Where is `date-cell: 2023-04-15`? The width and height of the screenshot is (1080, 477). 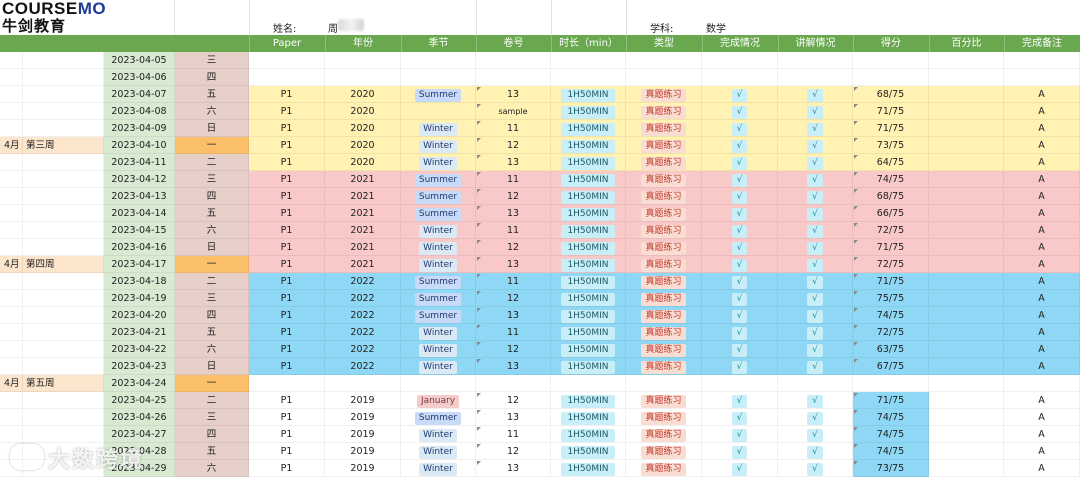
date-cell: 2023-04-15 is located at coordinates (139, 230).